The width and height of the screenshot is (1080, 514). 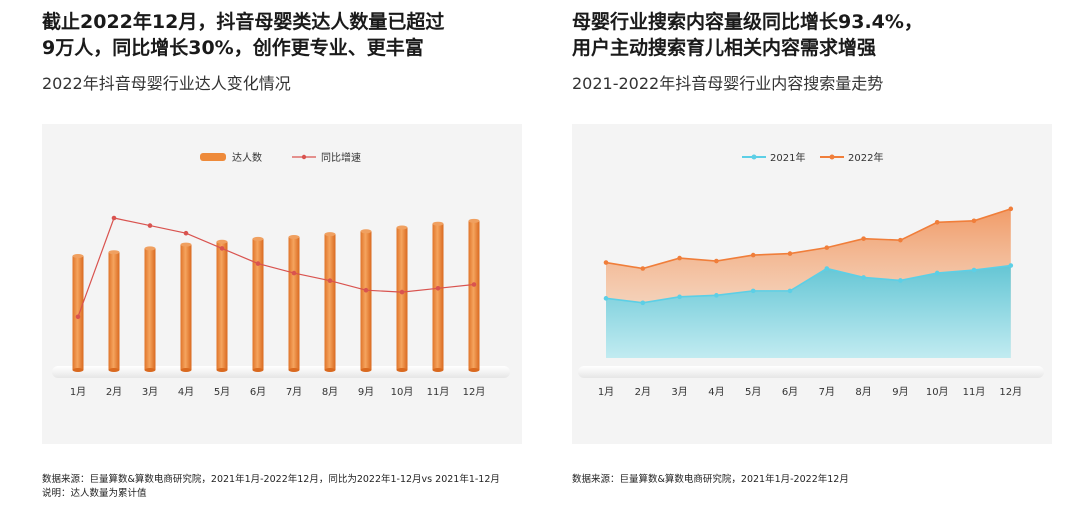 What do you see at coordinates (304, 157) in the screenshot?
I see `legend-line-marker` at bounding box center [304, 157].